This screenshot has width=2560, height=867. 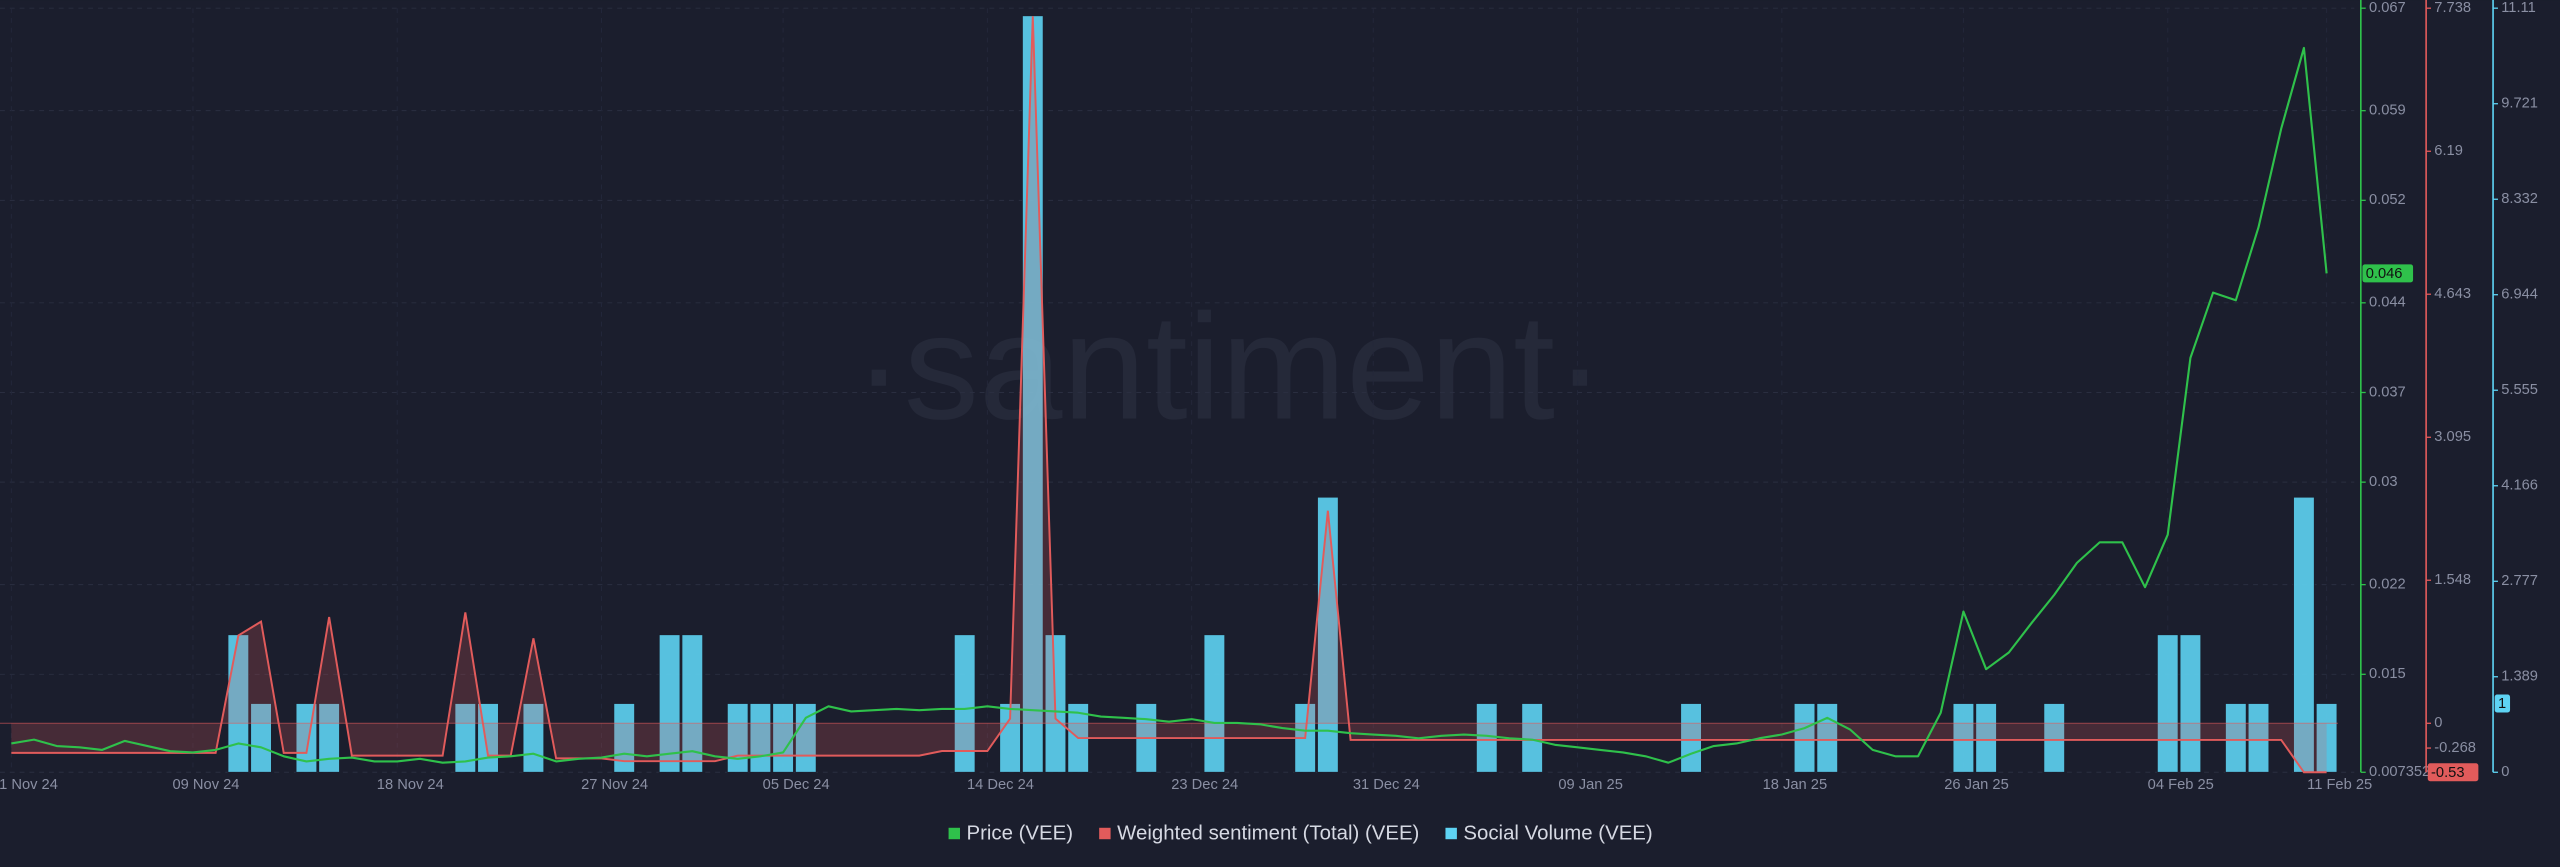 I want to click on x-tick-label: 26 Jan 25, so click(x=1976, y=785).